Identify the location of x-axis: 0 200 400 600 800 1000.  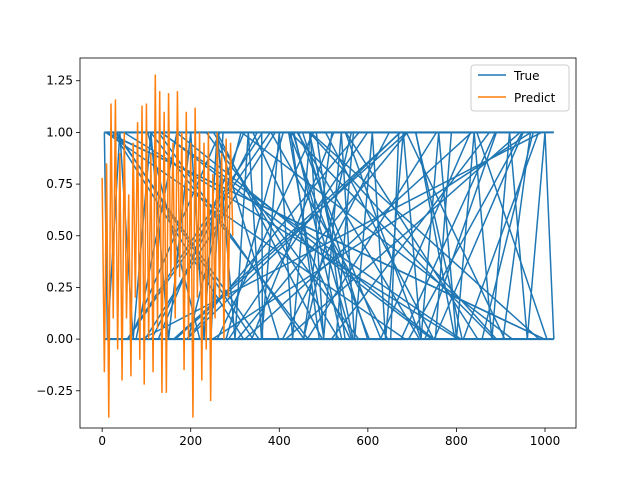
(329, 438).